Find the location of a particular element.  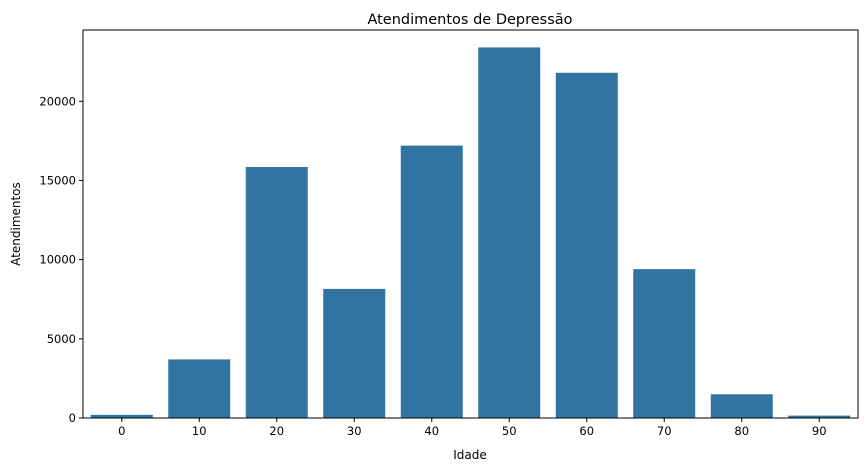

y-axis-ticks: 0 5000 10000 15000 20000 is located at coordinates (61, 259).